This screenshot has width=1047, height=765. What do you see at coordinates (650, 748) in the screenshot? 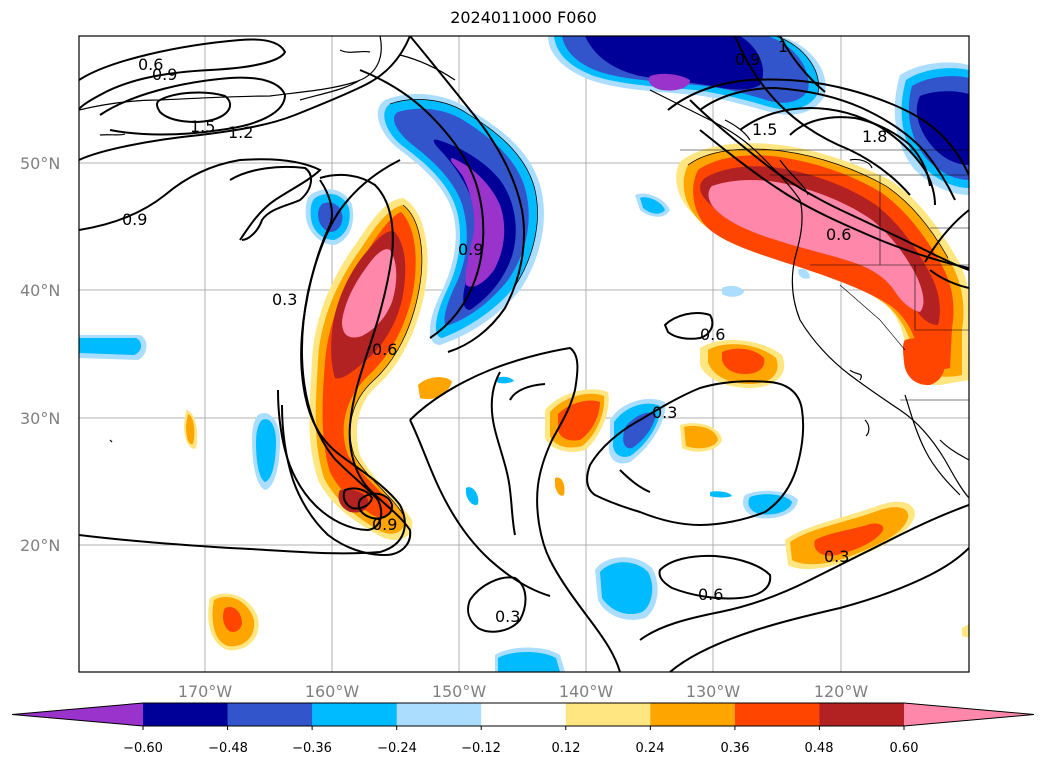
I see `colorbar-tick-label: 0.24` at bounding box center [650, 748].